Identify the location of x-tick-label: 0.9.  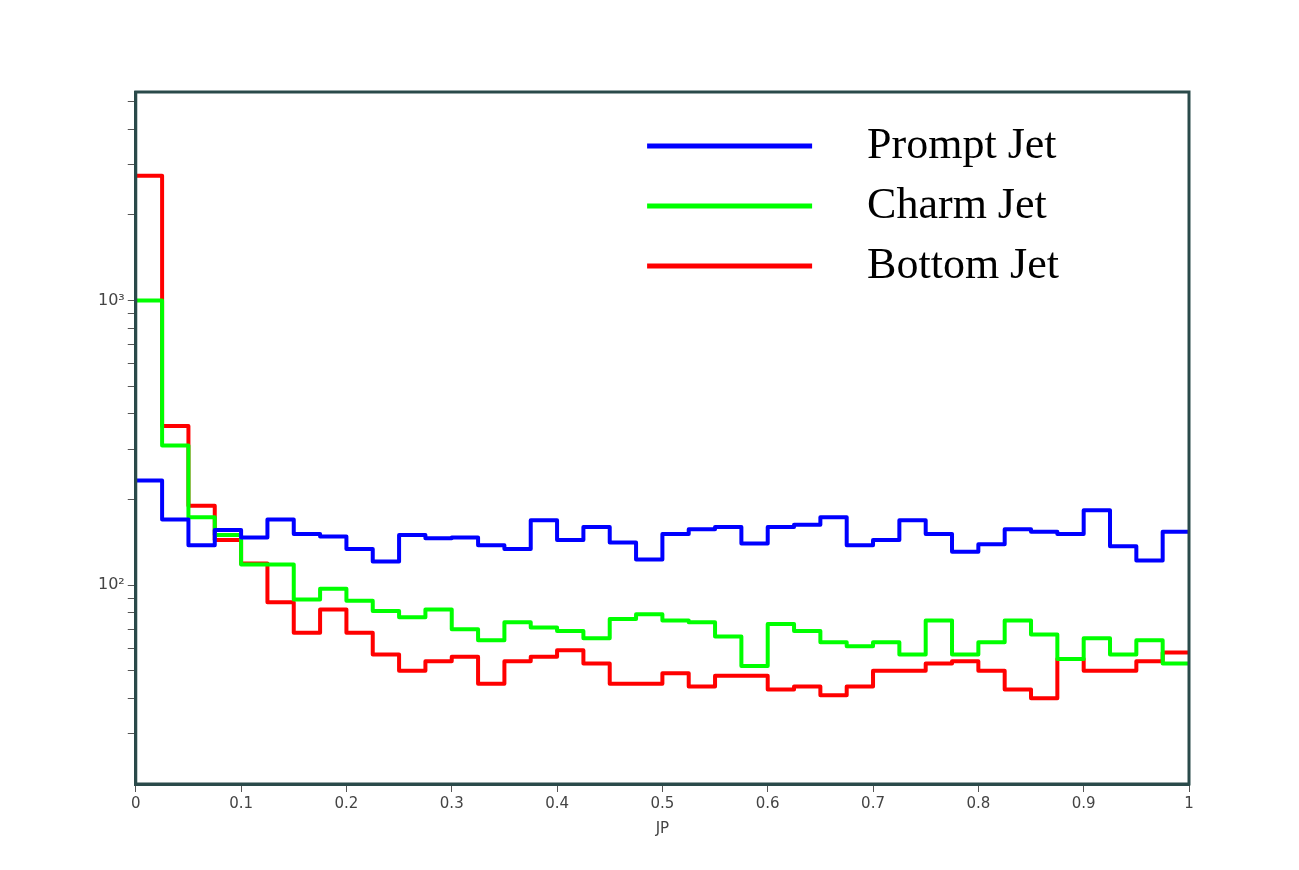
(1083, 802).